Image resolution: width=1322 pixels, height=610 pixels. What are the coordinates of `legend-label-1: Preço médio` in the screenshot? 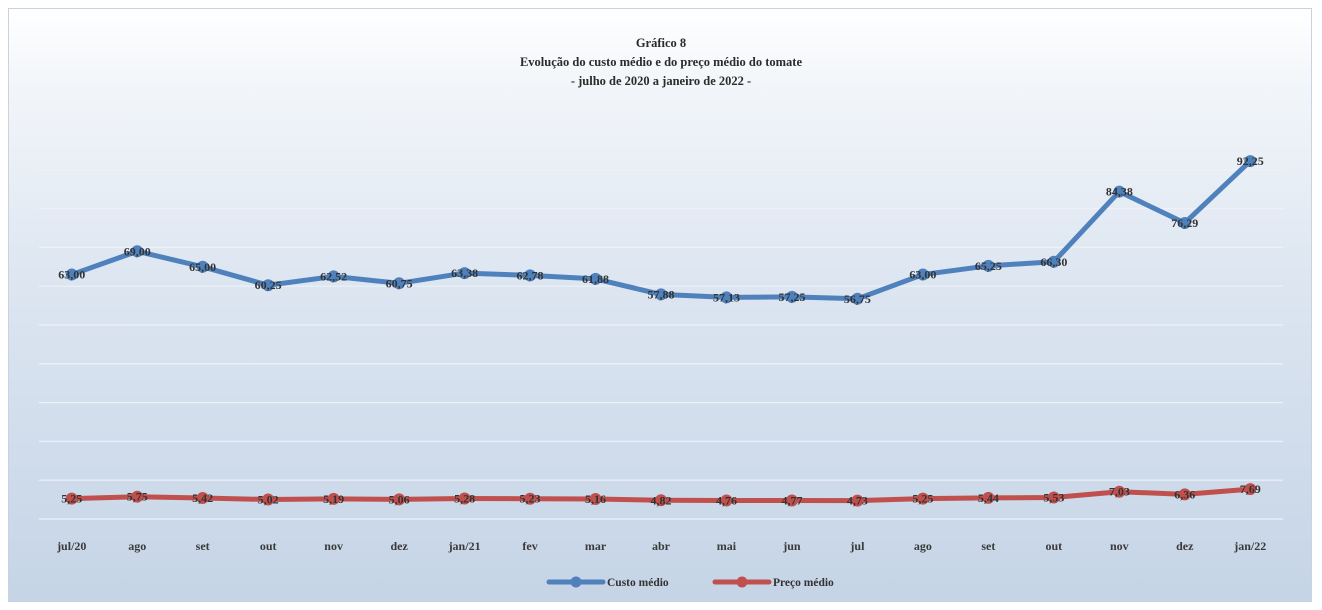 It's located at (803, 583).